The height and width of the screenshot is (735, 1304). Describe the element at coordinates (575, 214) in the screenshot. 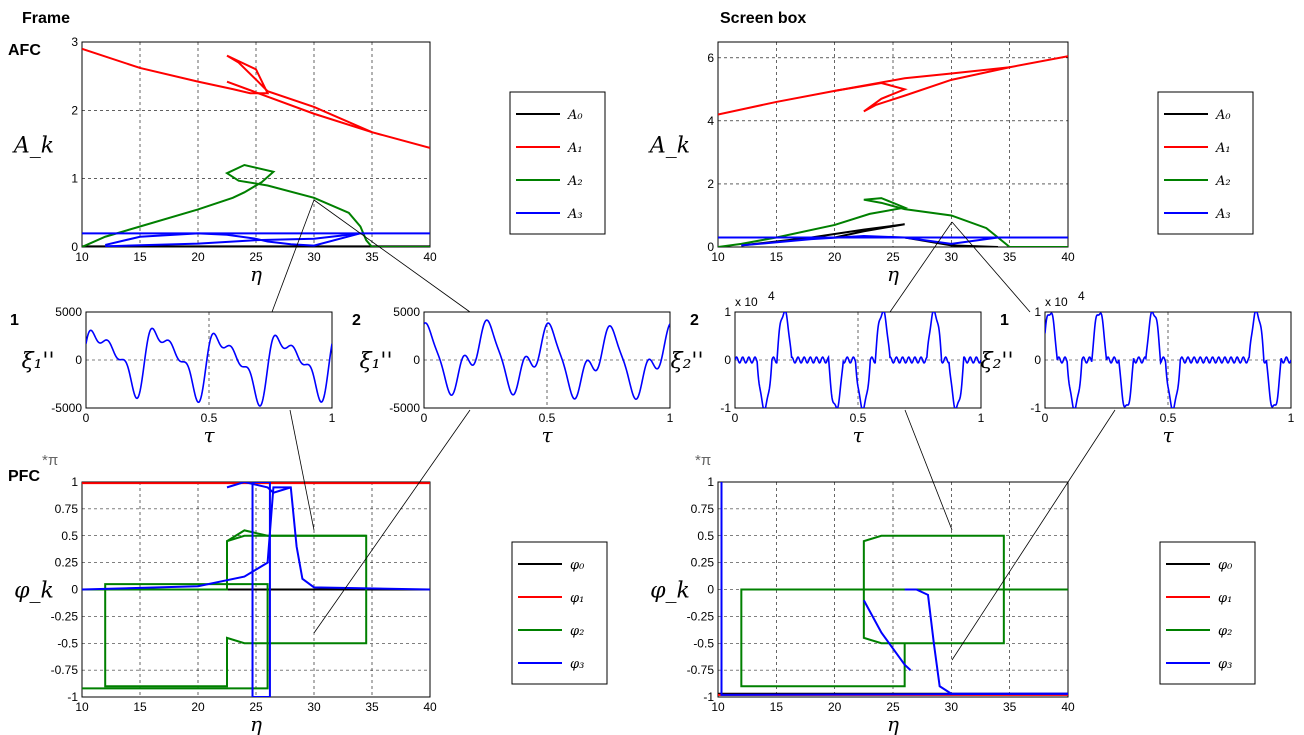

I see `legend-label: A₃` at that location.